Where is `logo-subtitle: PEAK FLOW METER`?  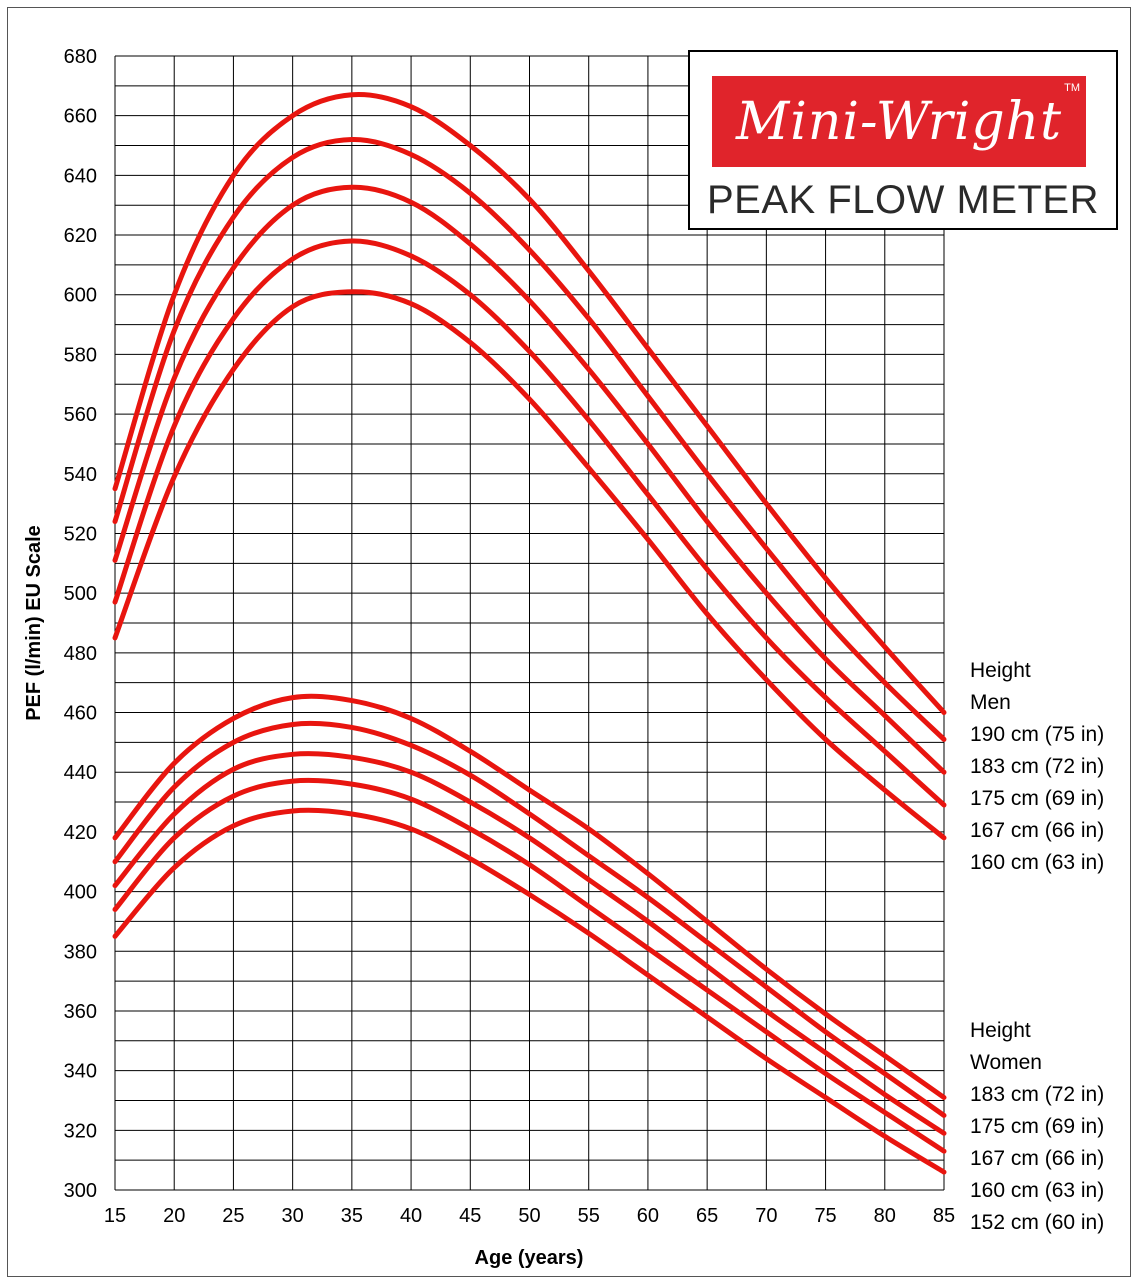 logo-subtitle: PEAK FLOW METER is located at coordinates (903, 200).